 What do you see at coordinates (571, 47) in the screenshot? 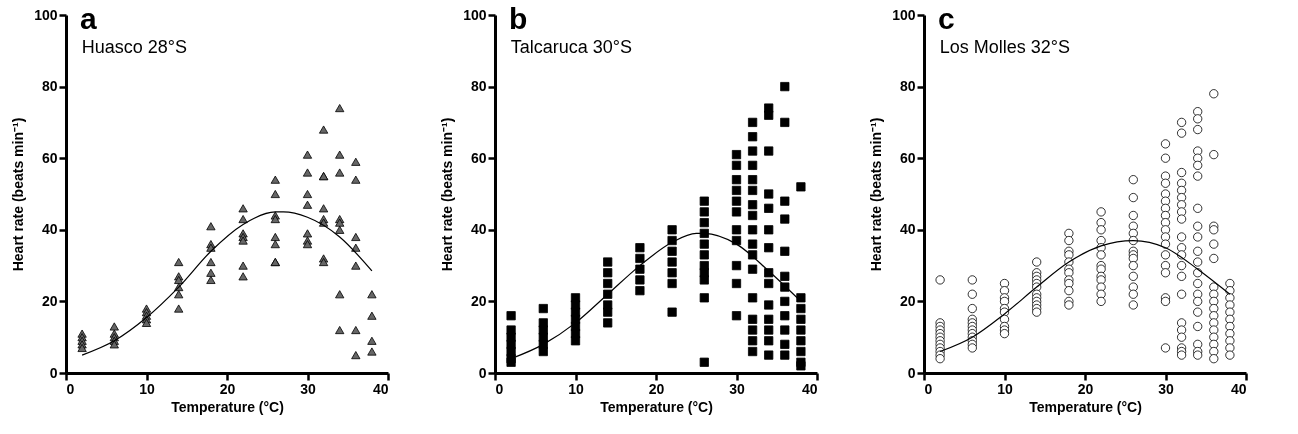
I see `text: Talcaruca 30°S` at bounding box center [571, 47].